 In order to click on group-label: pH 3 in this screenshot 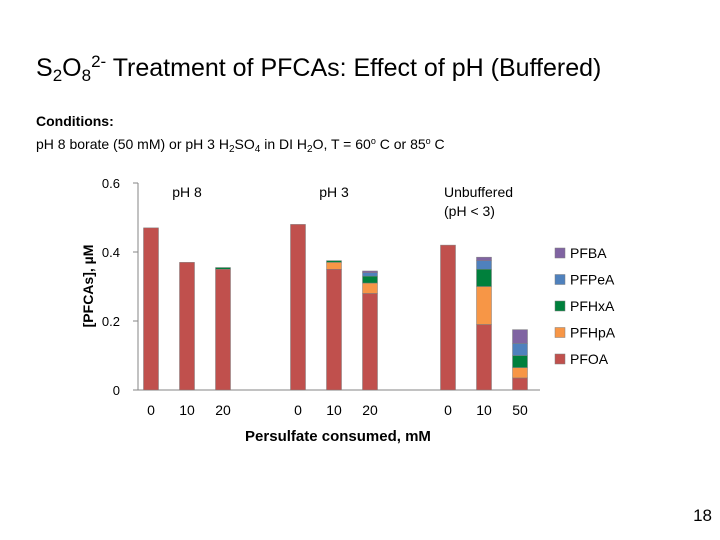, I will do `click(334, 192)`.